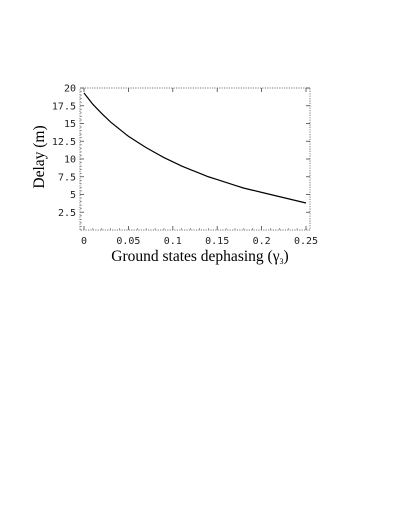 Image resolution: width=410 pixels, height=530 pixels. I want to click on x-axis-title: Ground states dephasing (γ3), so click(199, 257).